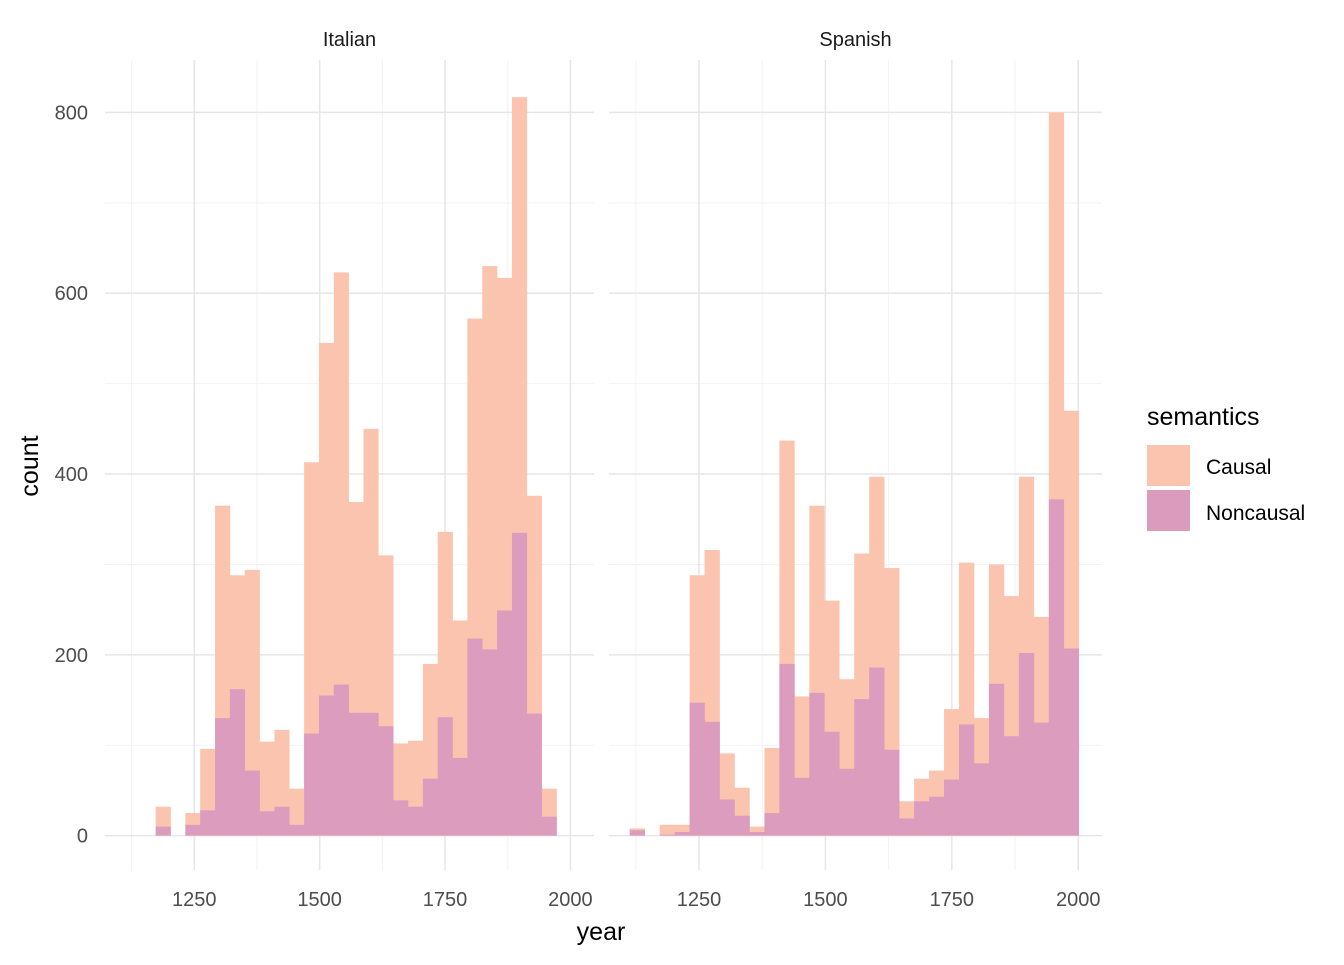 The width and height of the screenshot is (1344, 965). I want to click on legend: semantics Causal Noncausal, so click(1226, 467).